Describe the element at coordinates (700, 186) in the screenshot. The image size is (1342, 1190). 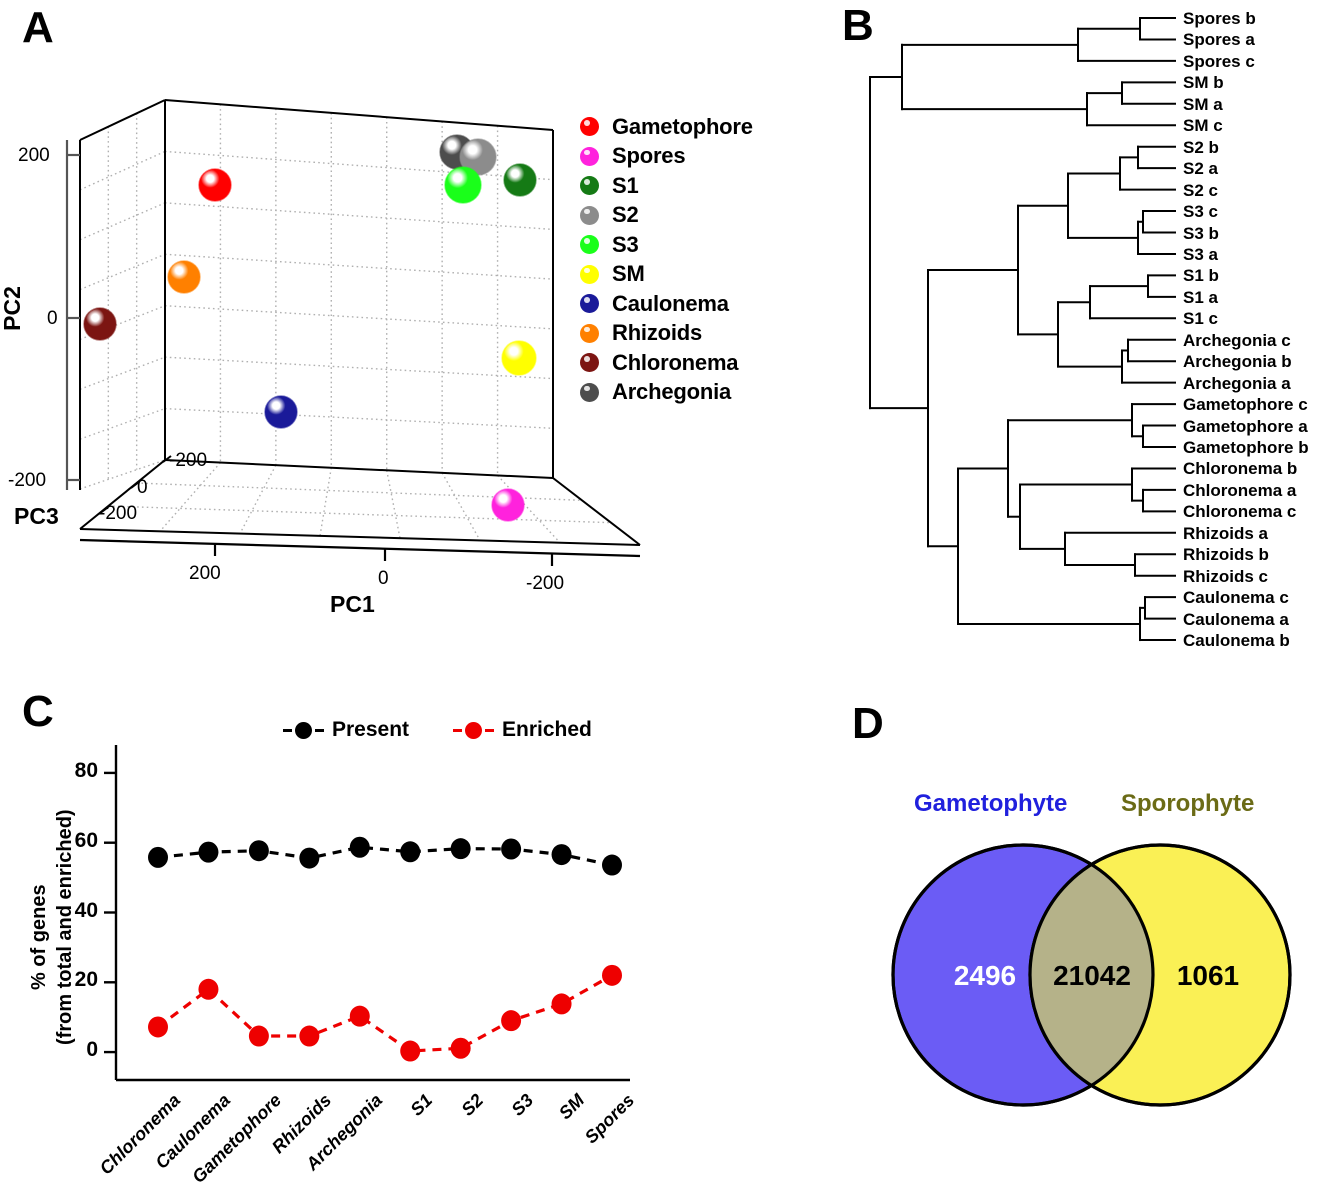
I see `pca-legend-item-s1: S1` at that location.